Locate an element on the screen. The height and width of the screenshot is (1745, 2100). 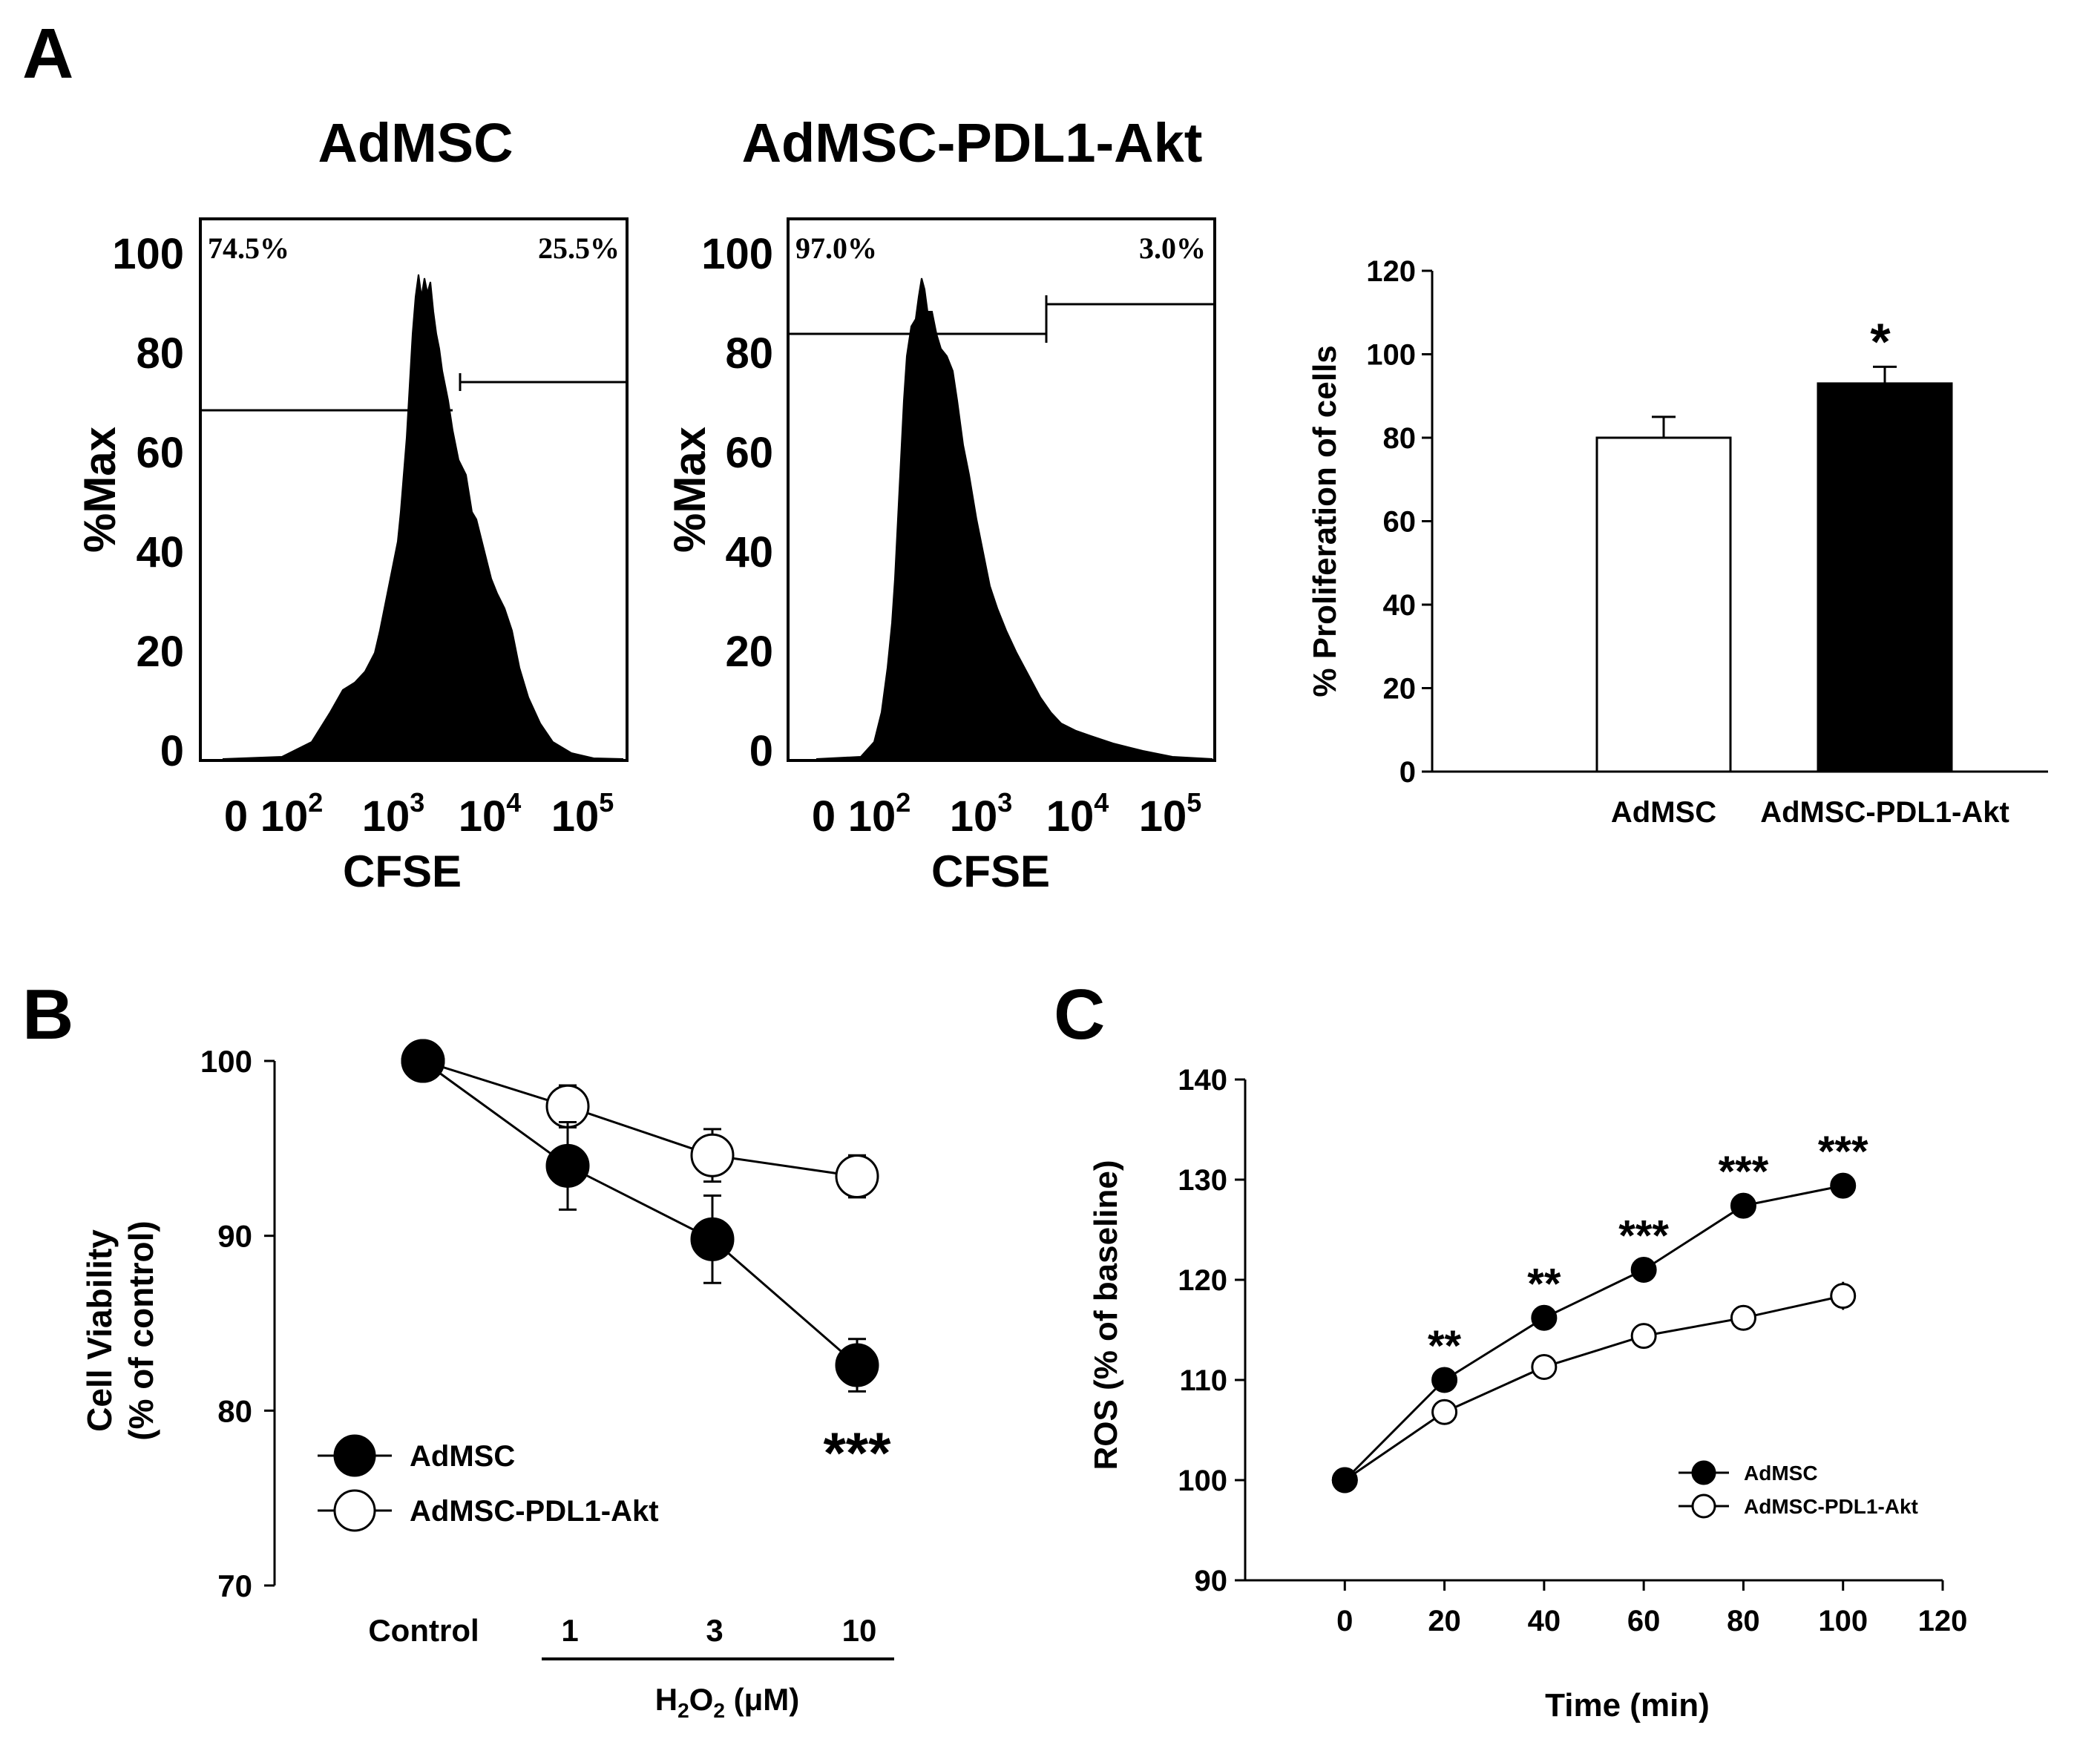
hist-x-ticks: 0 10² 10³ 10⁴ 10⁵ is located at coordinates (419, 814).